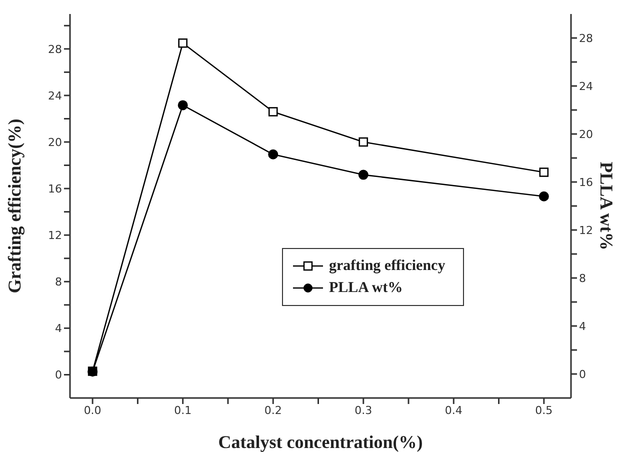 The image size is (625, 452). What do you see at coordinates (93, 410) in the screenshot?
I see `x-tick-label: 0.0` at bounding box center [93, 410].